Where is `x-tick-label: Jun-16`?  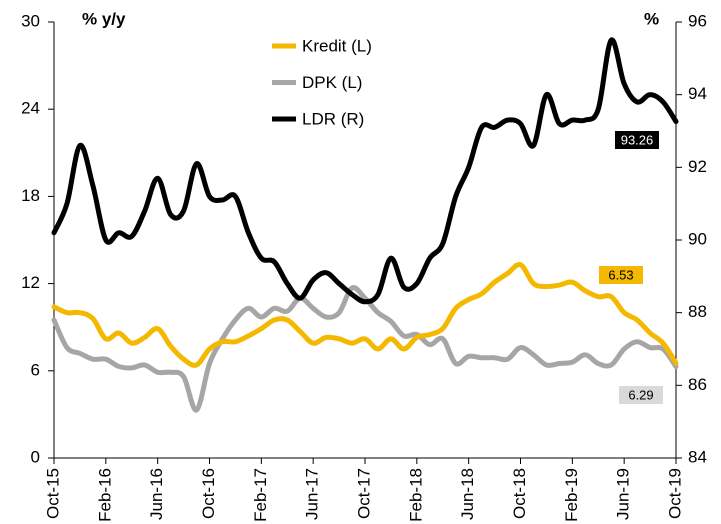 x-tick-label: Jun-16 is located at coordinates (156, 494).